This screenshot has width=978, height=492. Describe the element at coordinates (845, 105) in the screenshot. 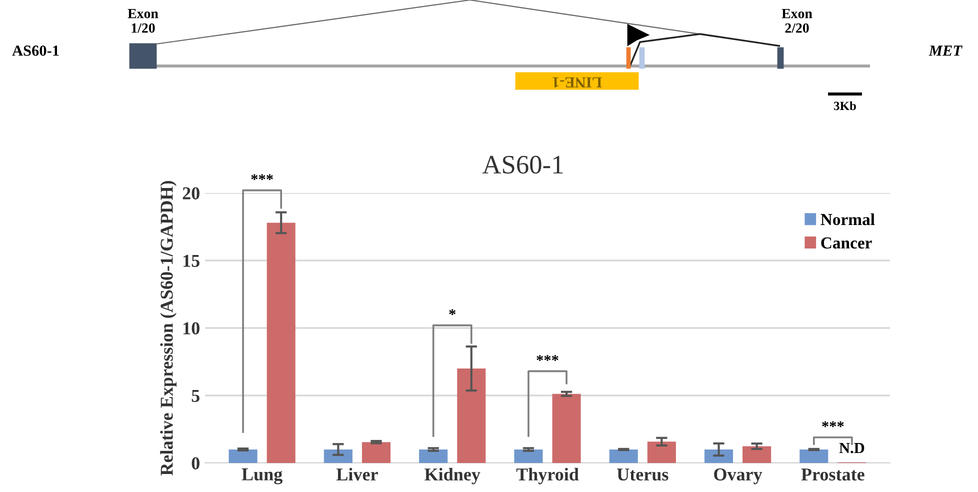

I see `text: 3Kb` at that location.